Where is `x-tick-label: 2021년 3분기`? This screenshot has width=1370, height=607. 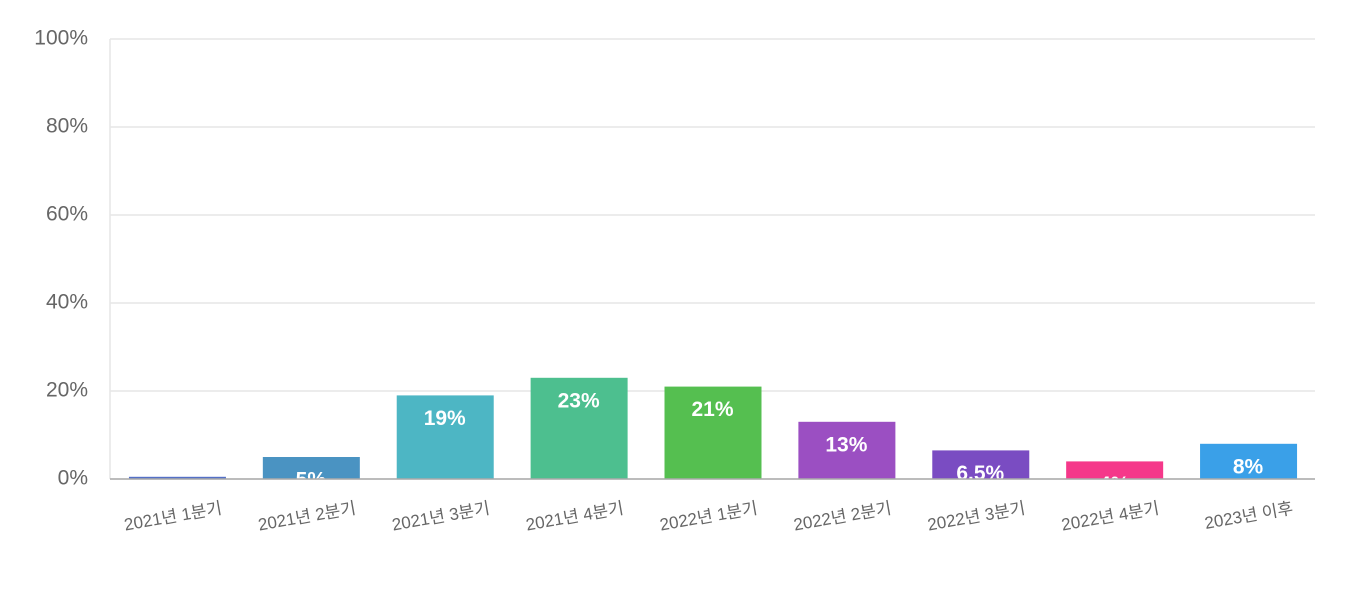 x-tick-label: 2021년 3분기 is located at coordinates (440, 517).